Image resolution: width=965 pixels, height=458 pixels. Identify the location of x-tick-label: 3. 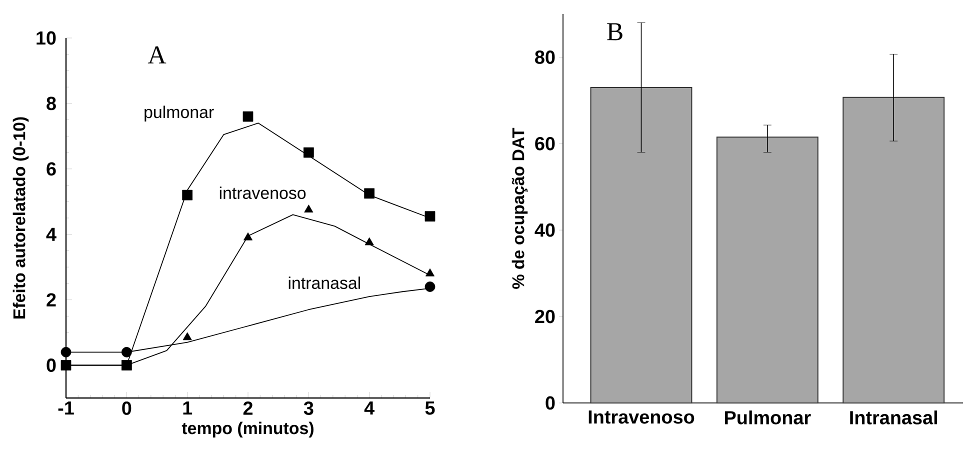
(309, 408).